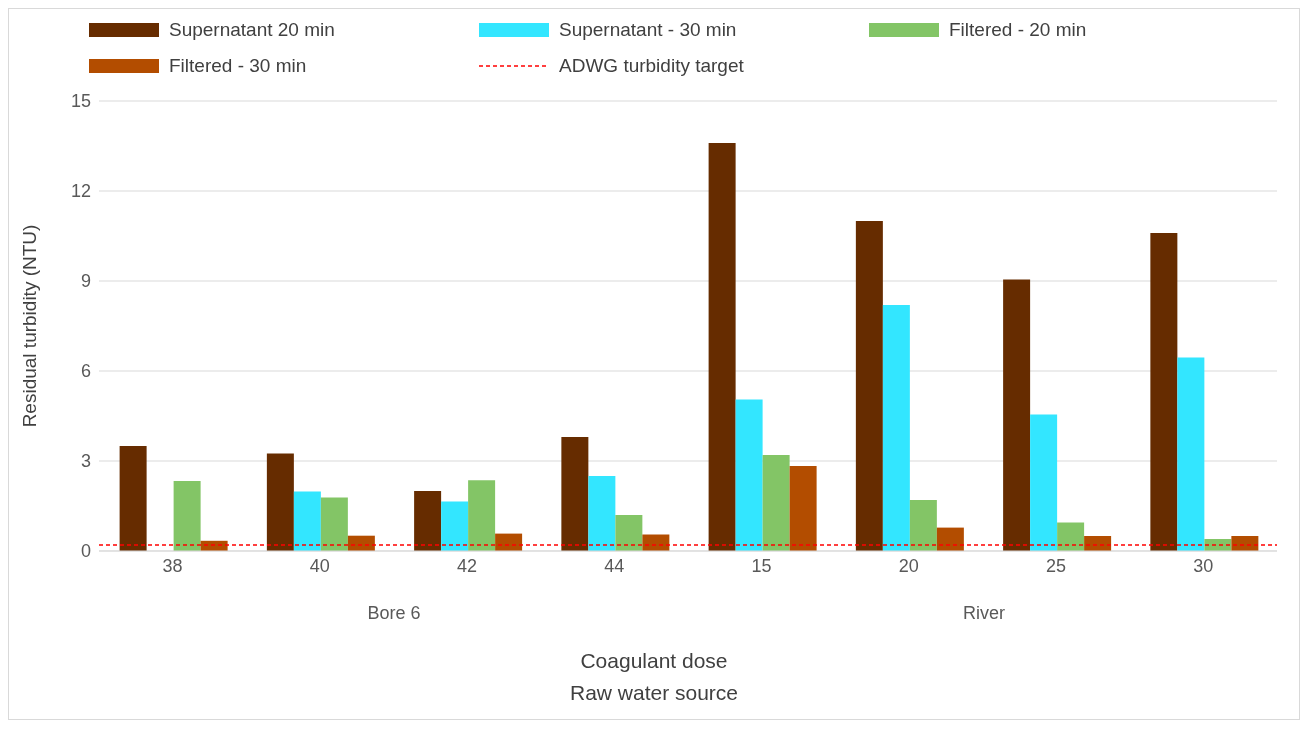 The image size is (1308, 755). What do you see at coordinates (394, 613) in the screenshot?
I see `text: Bore 6` at bounding box center [394, 613].